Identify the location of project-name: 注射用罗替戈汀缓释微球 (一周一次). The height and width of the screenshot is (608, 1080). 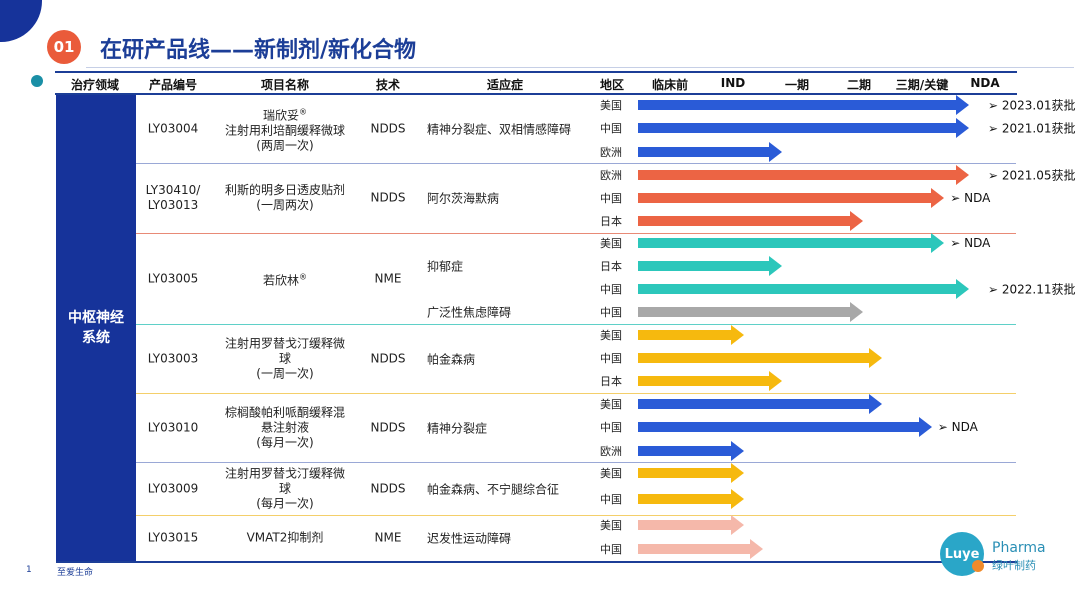
(285, 358).